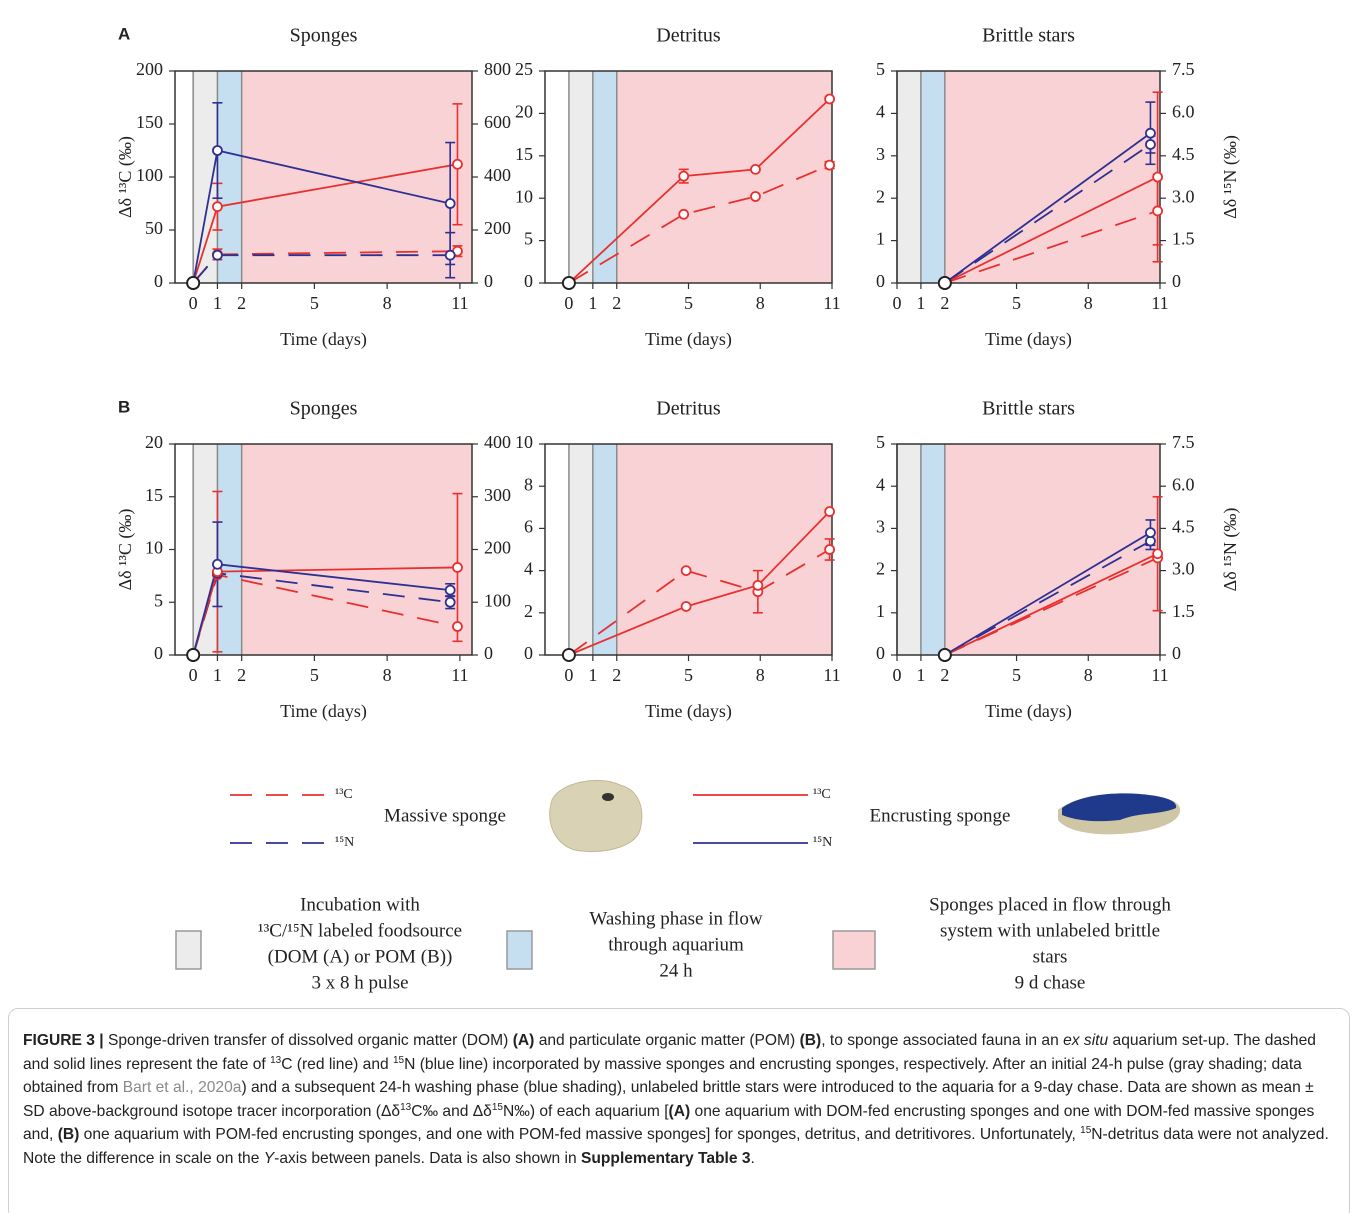 The width and height of the screenshot is (1357, 1213). Describe the element at coordinates (497, 495) in the screenshot. I see `y2-tick-label: 300` at that location.